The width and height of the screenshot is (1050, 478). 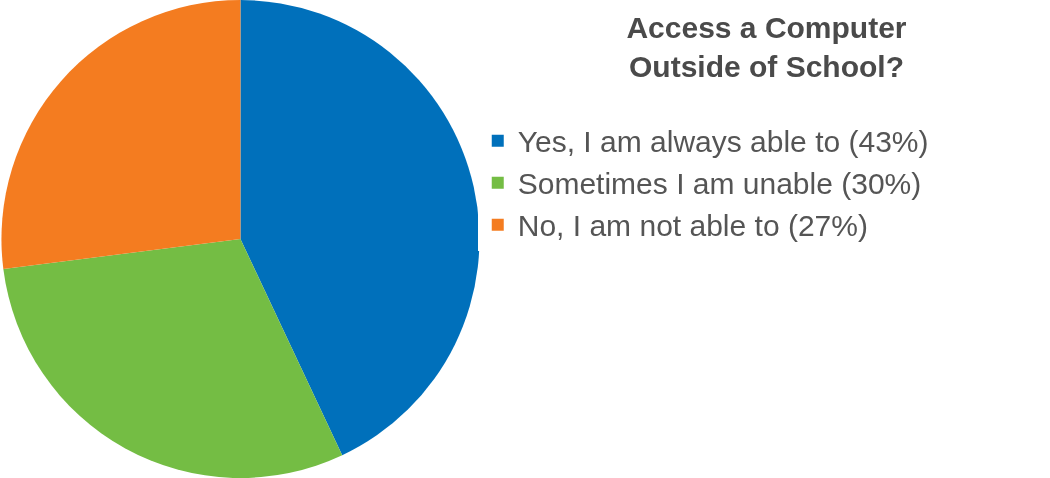 What do you see at coordinates (723, 142) in the screenshot?
I see `legend-label: Yes, I am always able to (43%)` at bounding box center [723, 142].